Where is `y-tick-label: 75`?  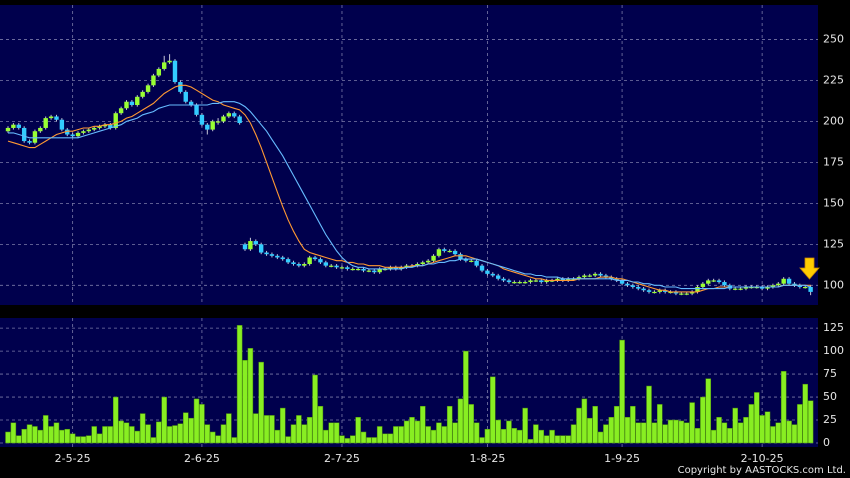 y-tick-label: 75 is located at coordinates (830, 373).